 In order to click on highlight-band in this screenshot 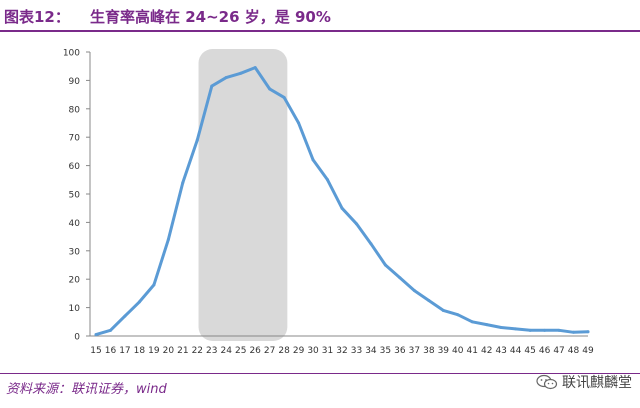, I will do `click(243, 195)`.